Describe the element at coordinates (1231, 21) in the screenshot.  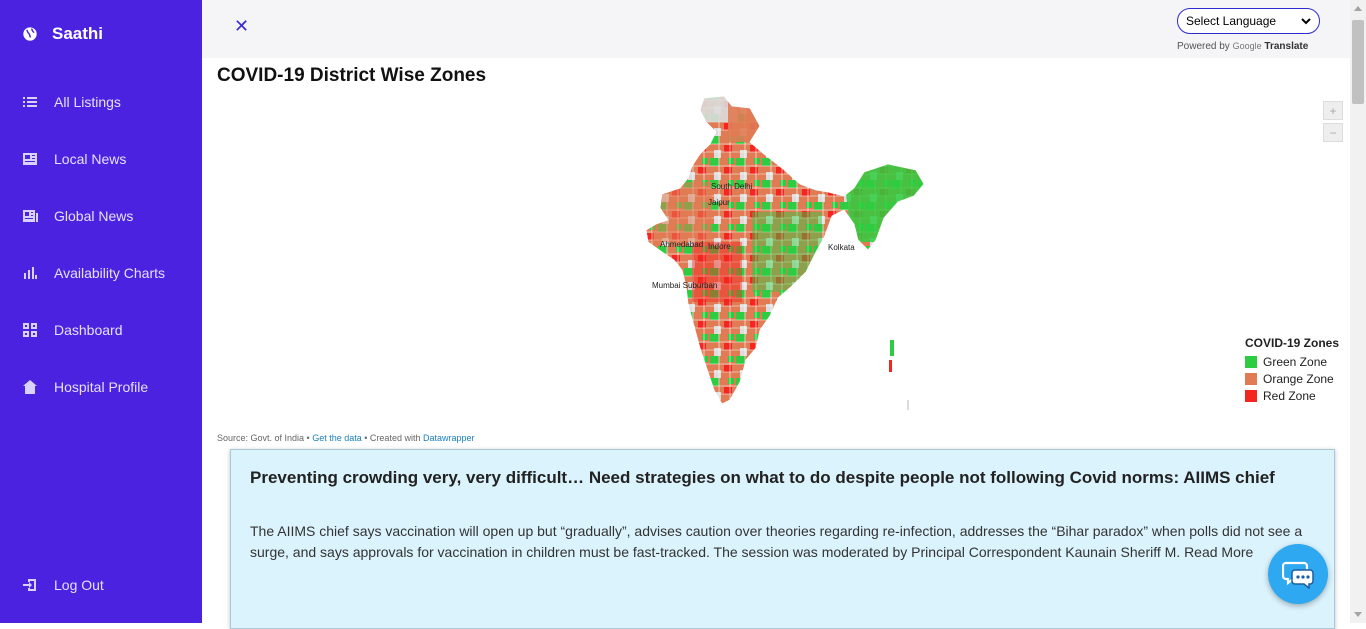
I see `language-select-value: Select Language` at that location.